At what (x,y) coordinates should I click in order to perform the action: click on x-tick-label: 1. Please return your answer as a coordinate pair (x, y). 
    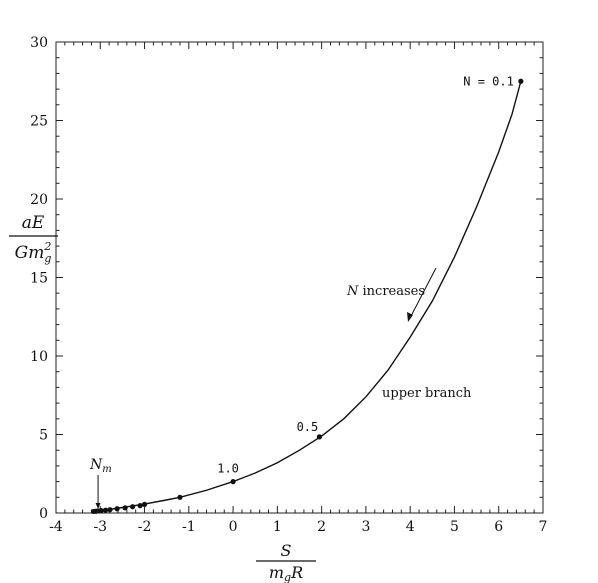
    Looking at the image, I should click on (277, 527).